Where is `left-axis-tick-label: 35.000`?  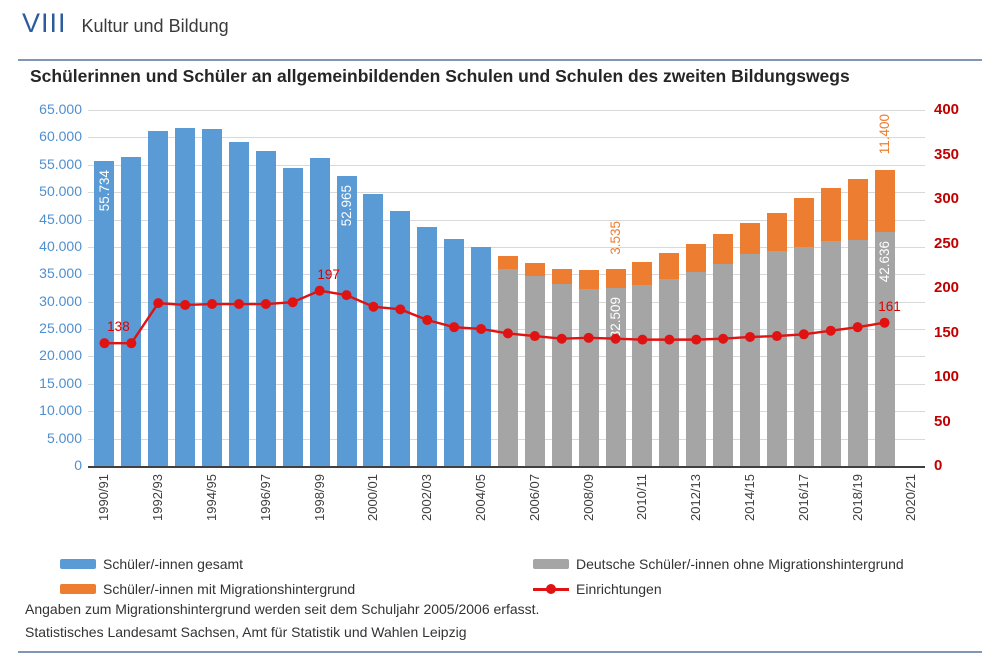 left-axis-tick-label: 35.000 is located at coordinates (60, 273).